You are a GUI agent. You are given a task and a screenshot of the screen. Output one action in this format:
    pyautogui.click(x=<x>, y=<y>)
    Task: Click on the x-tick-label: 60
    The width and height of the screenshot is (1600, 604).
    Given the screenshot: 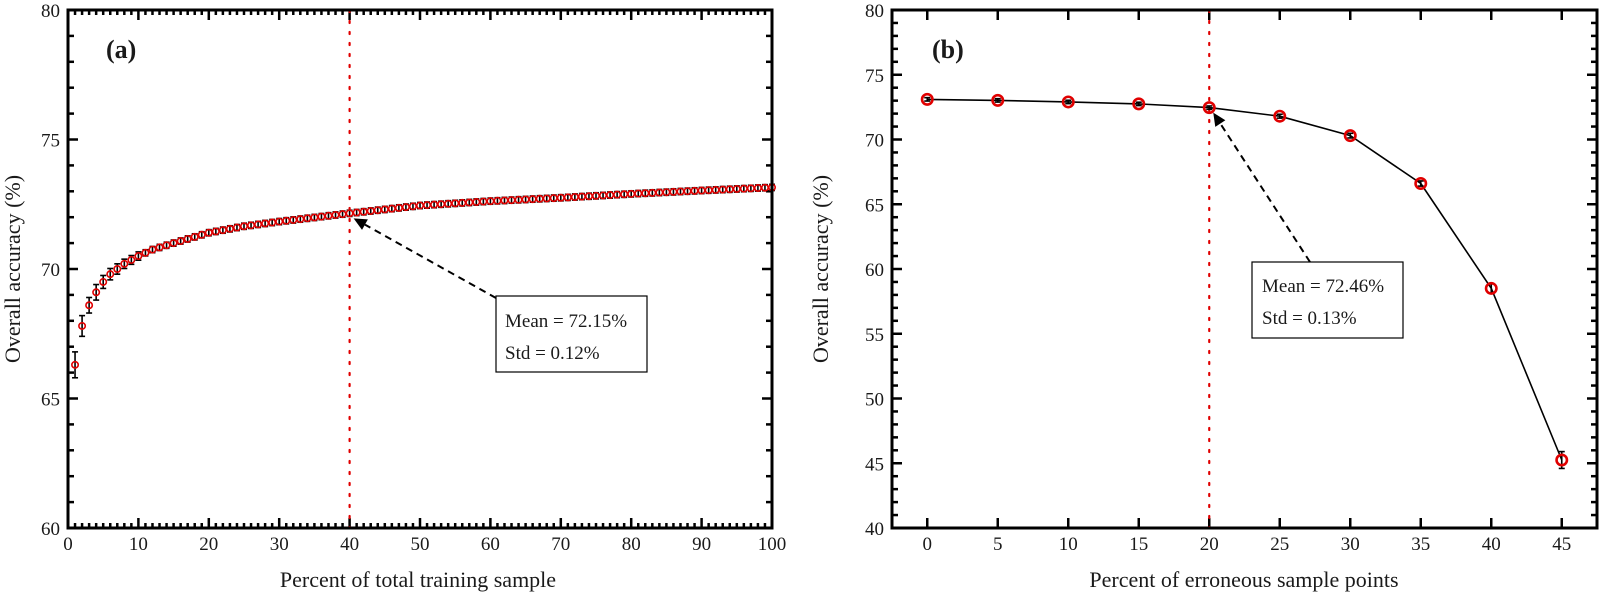 What is the action you would take?
    pyautogui.click(x=490, y=544)
    